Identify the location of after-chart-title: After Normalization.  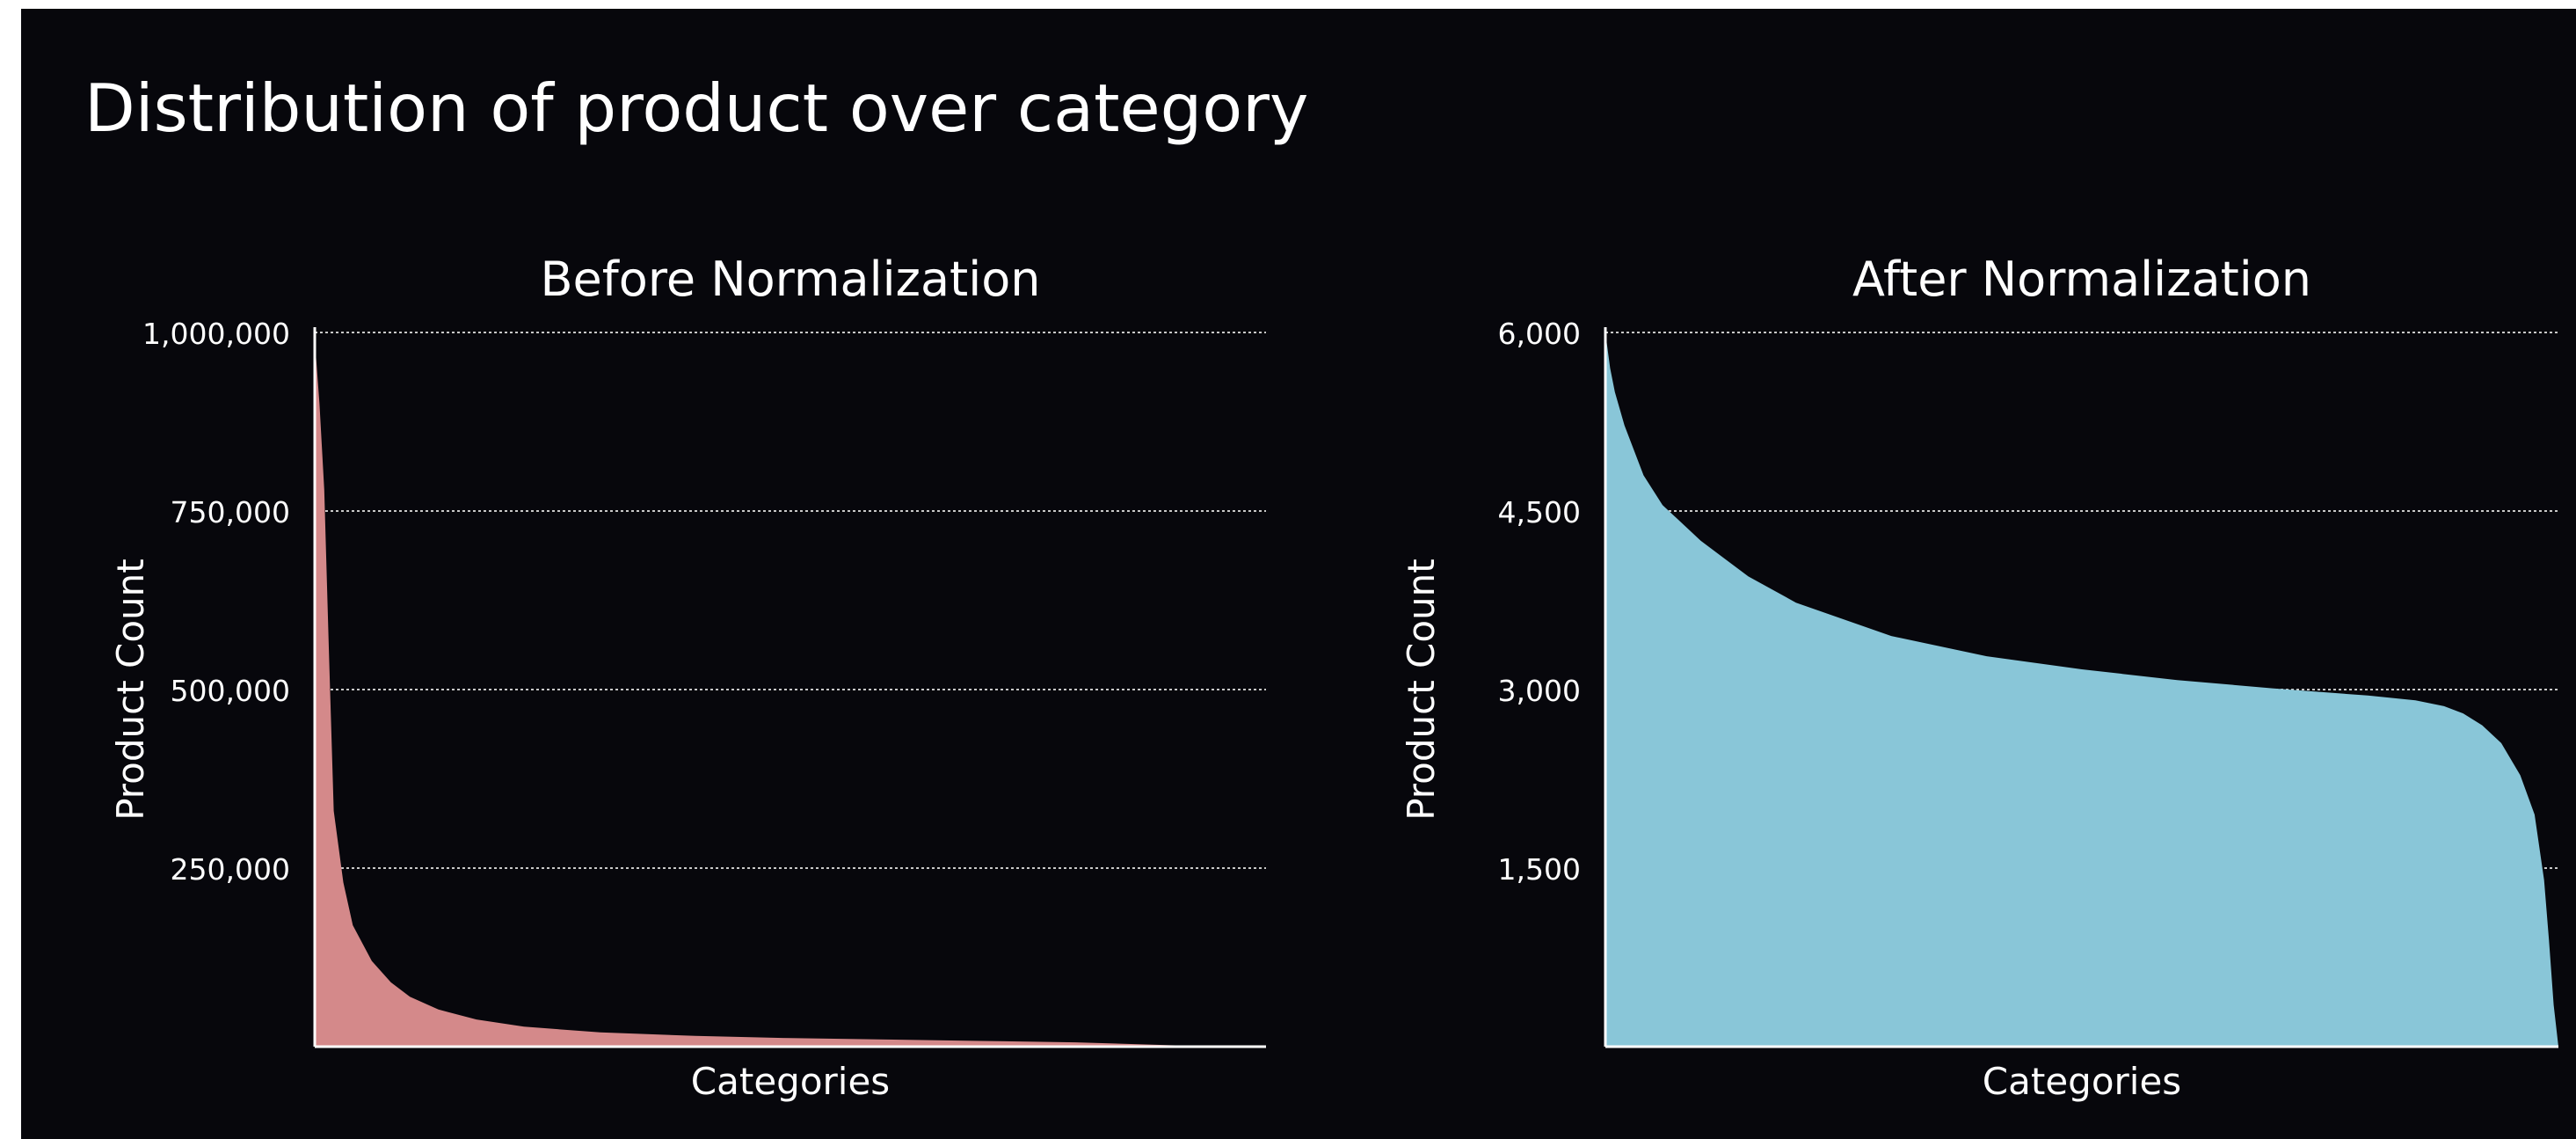
(2081, 279).